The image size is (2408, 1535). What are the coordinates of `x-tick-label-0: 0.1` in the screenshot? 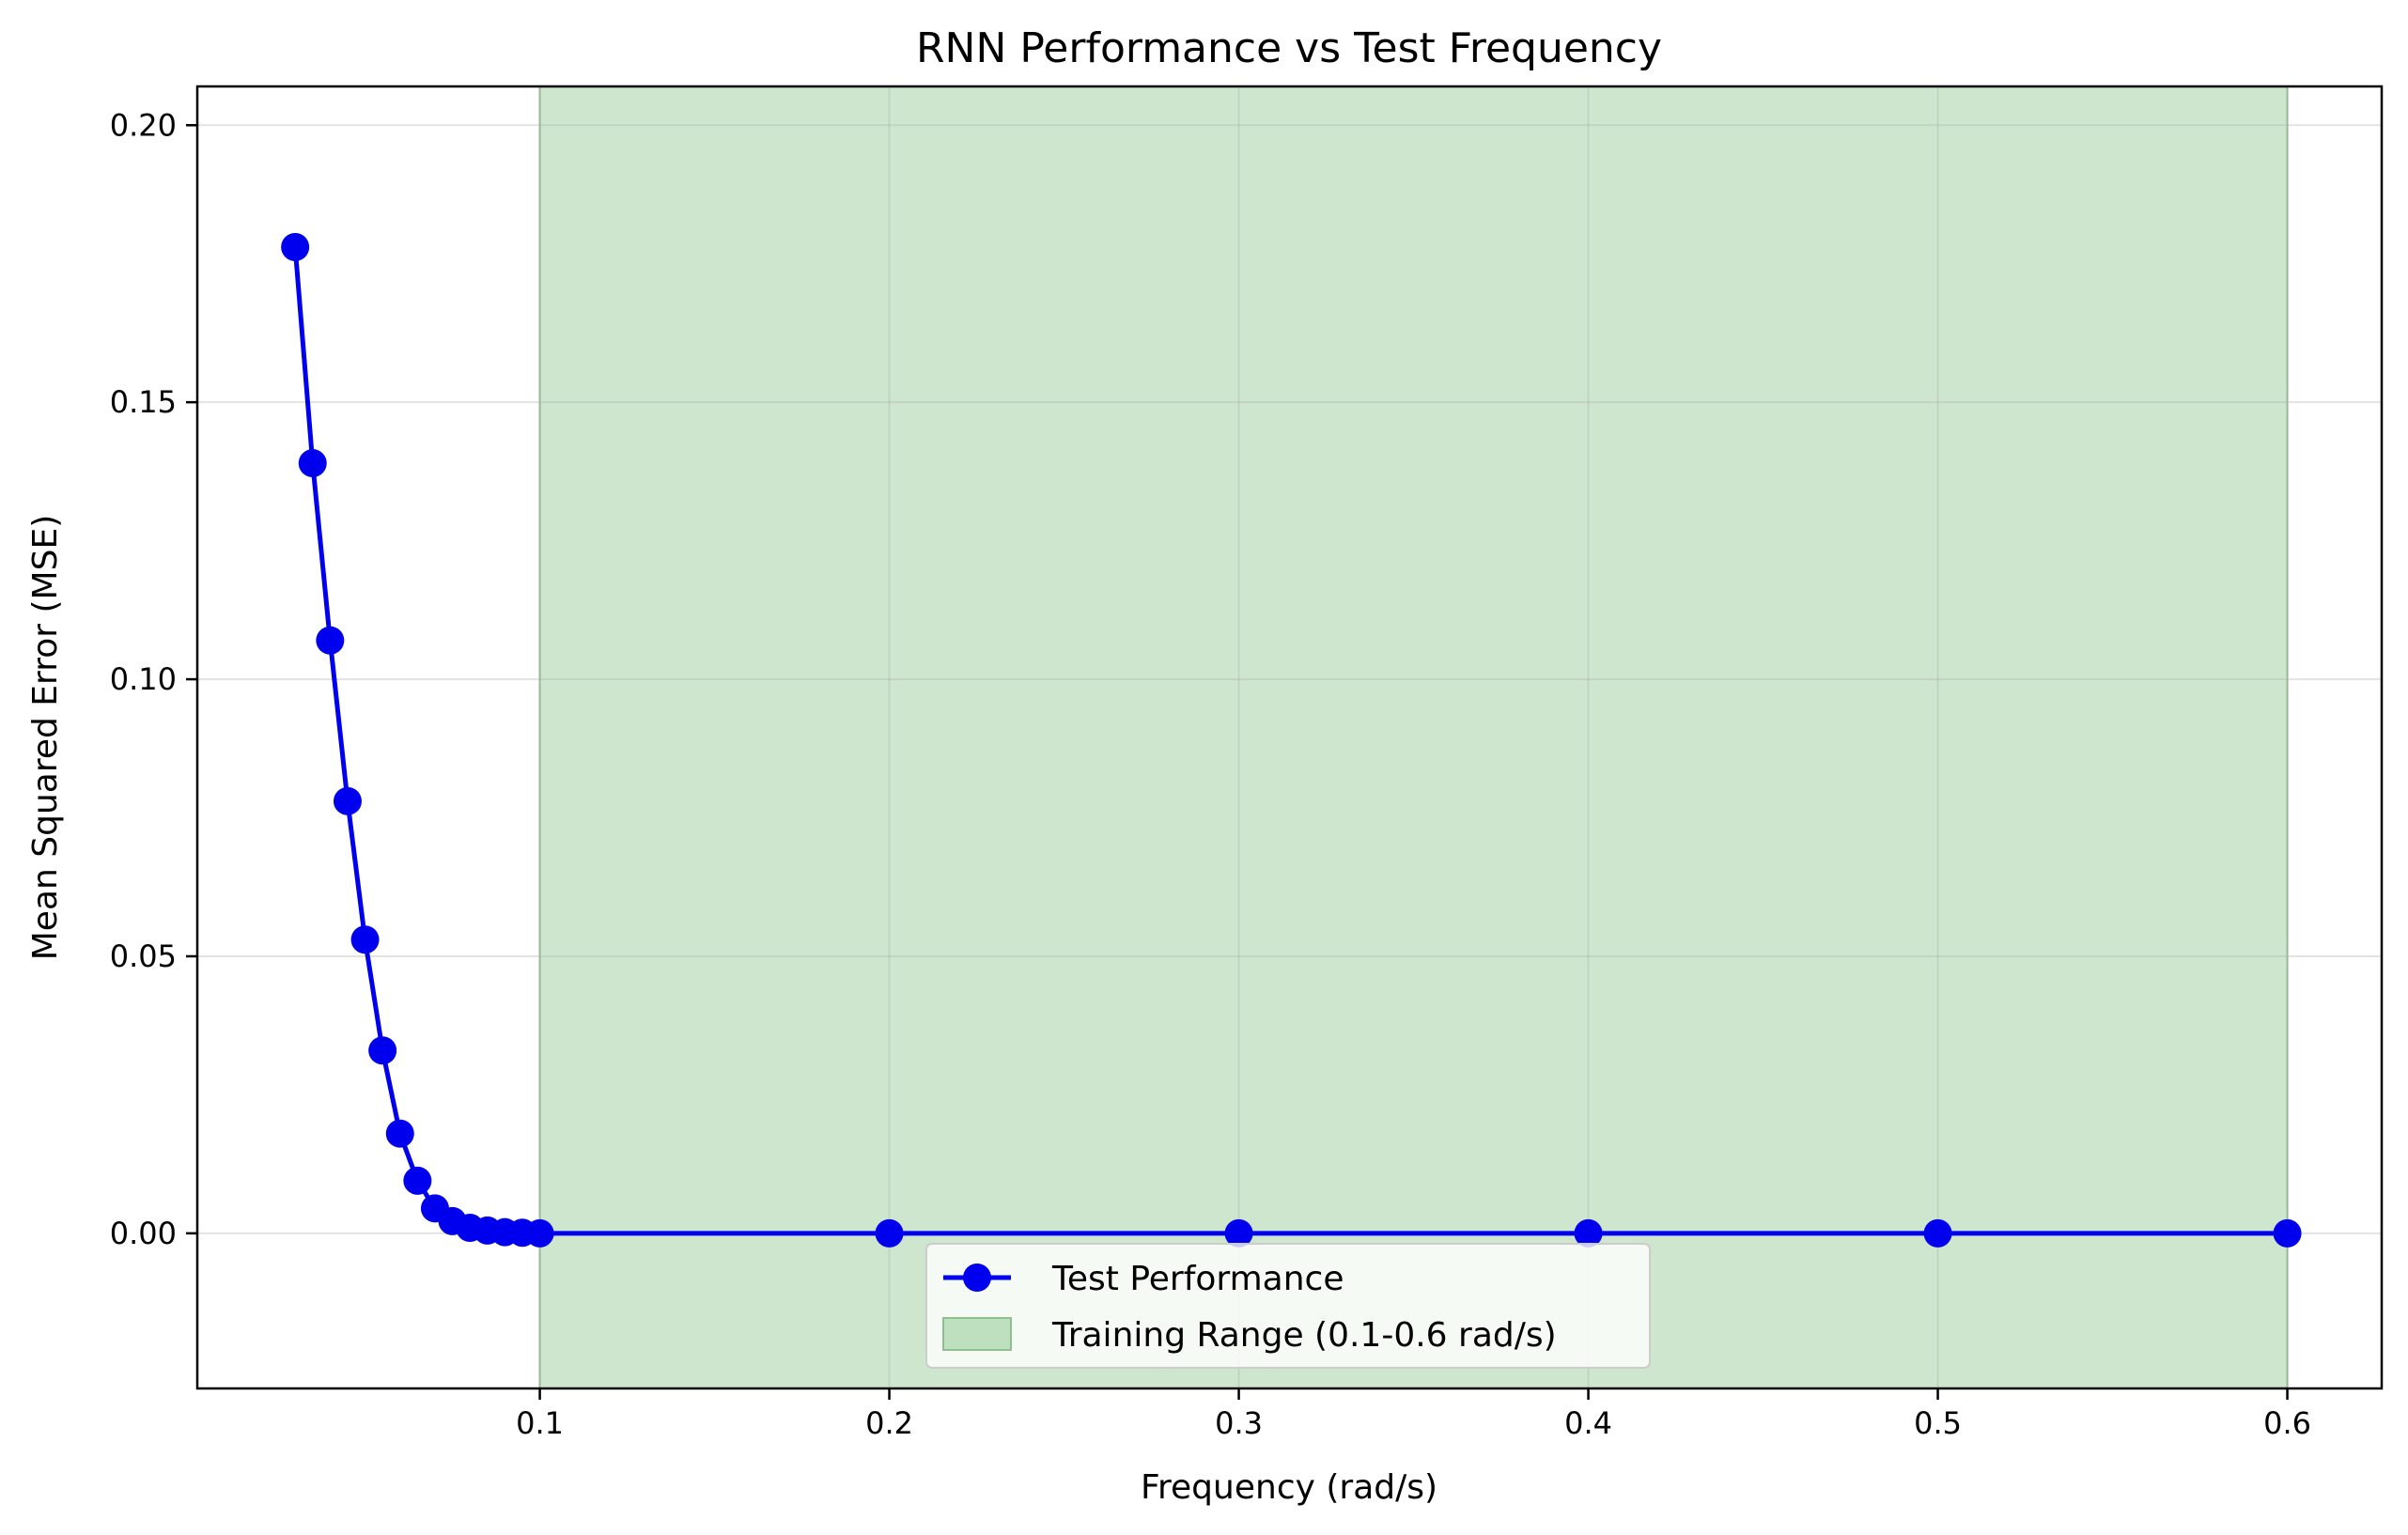 It's located at (540, 1423).